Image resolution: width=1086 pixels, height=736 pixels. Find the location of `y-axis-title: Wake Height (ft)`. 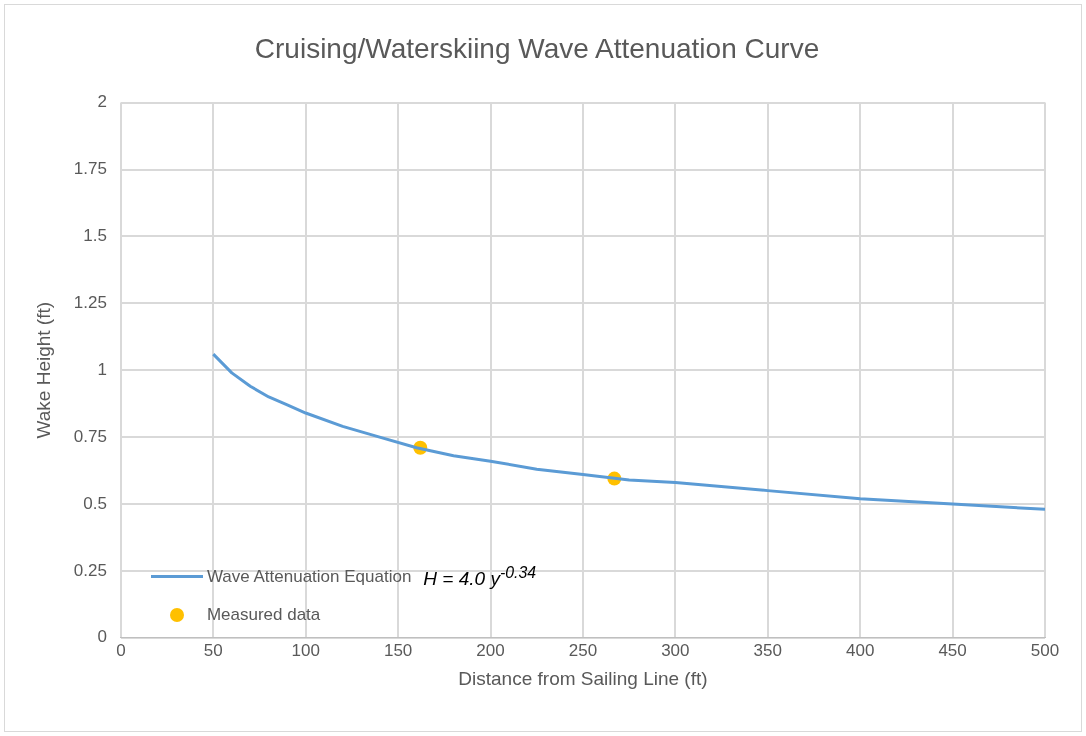

y-axis-title: Wake Height (ft) is located at coordinates (43, 370).